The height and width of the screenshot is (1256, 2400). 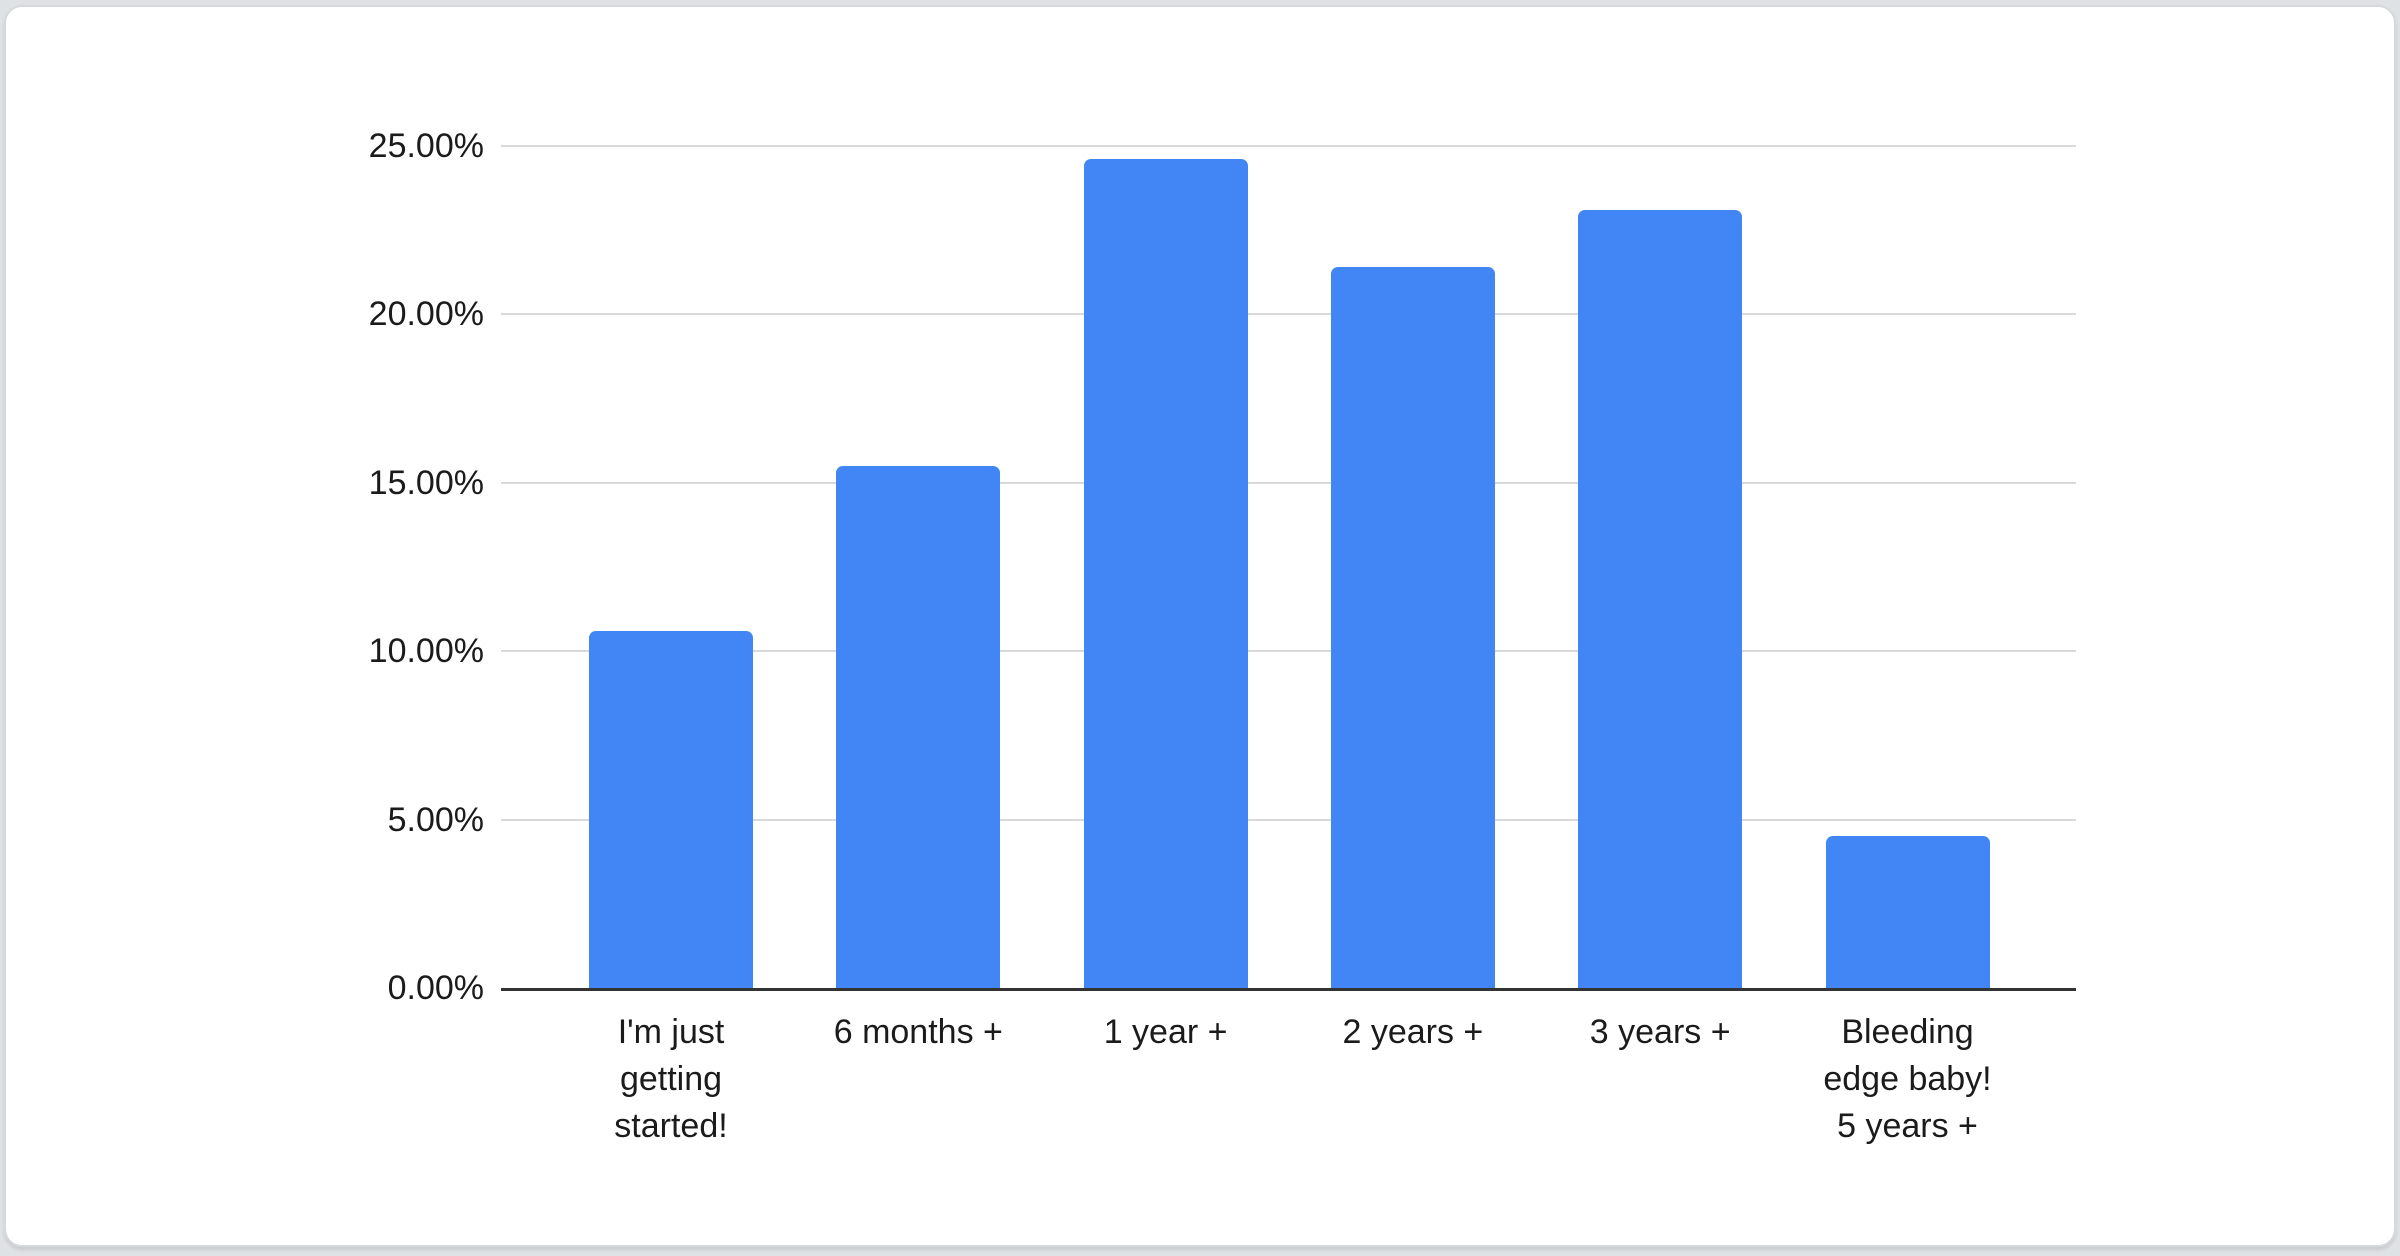 What do you see at coordinates (435, 819) in the screenshot?
I see `y-axis-tick-label: 5.00%` at bounding box center [435, 819].